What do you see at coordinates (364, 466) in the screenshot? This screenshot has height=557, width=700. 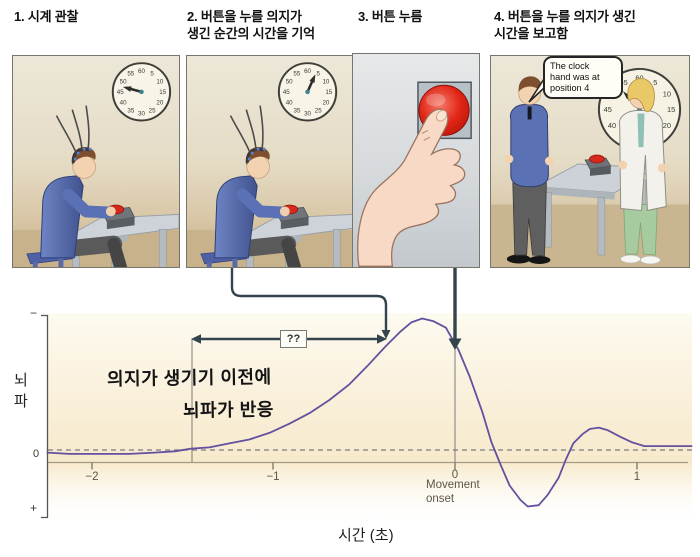 I see `x-axis-ticks` at bounding box center [364, 466].